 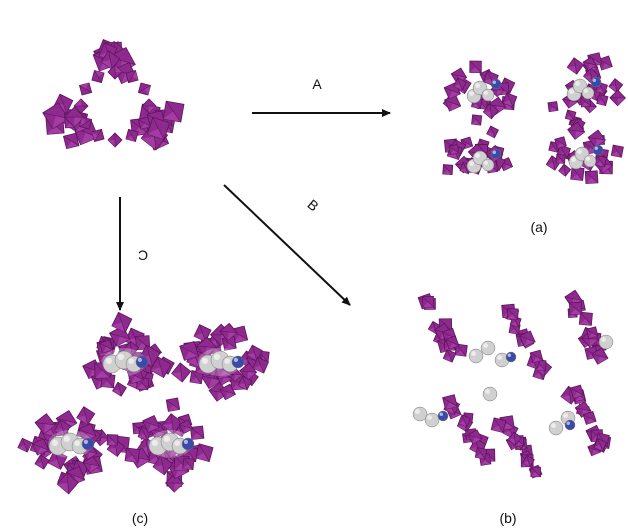 What do you see at coordinates (317, 84) in the screenshot?
I see `arrow-a-label: A` at bounding box center [317, 84].